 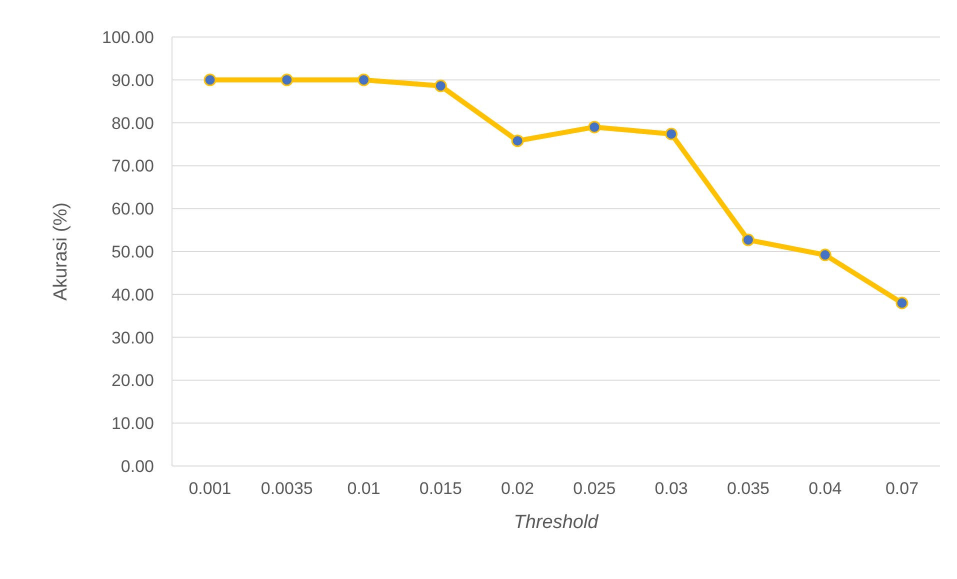 I want to click on y-tick-label: 40.00, so click(x=132, y=294).